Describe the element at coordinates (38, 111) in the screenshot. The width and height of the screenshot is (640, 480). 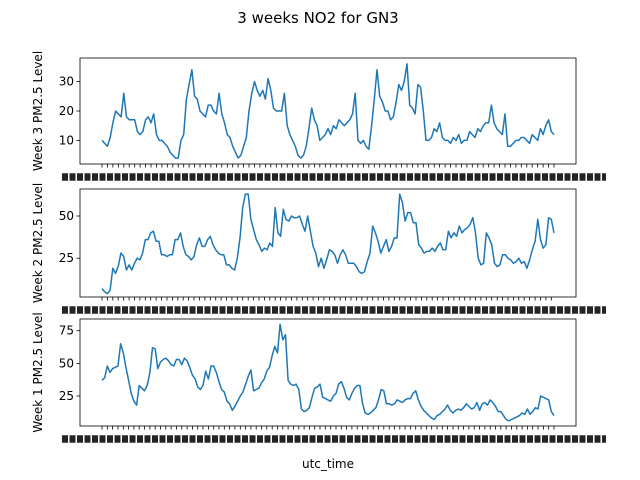
I see `y-axis-label: Week 3 PM2.5 Level` at that location.